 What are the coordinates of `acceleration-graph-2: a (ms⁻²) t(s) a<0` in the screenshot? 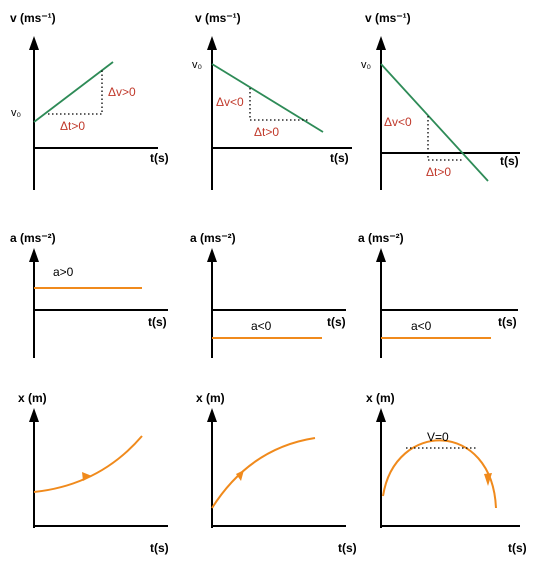 It's located at (268, 294).